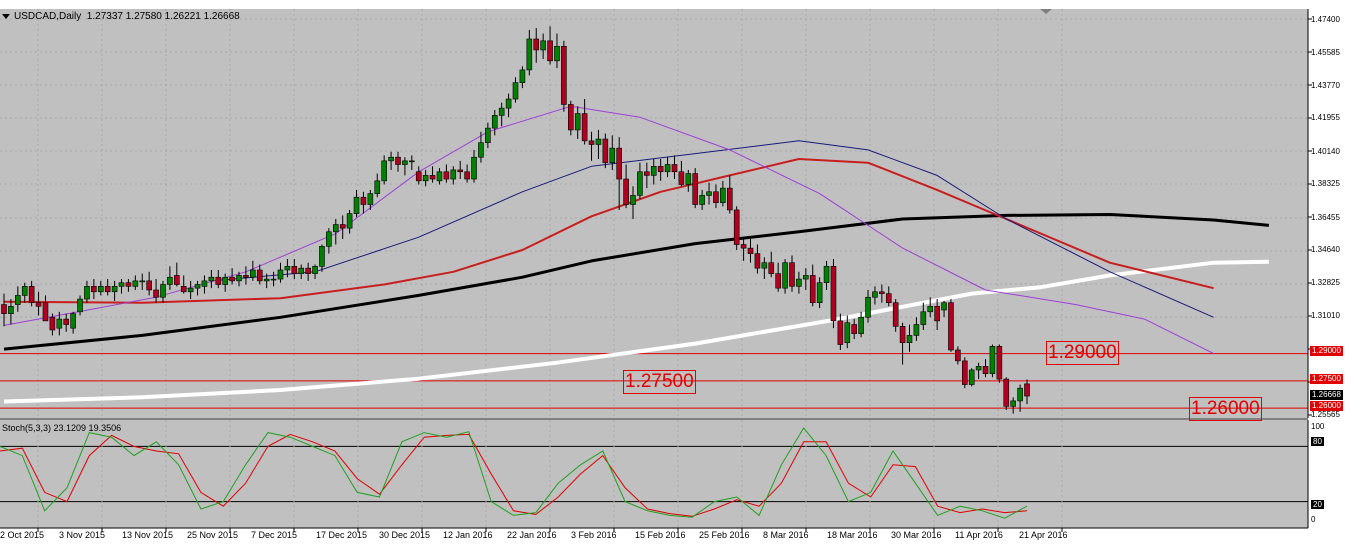 The width and height of the screenshot is (1356, 547). What do you see at coordinates (786, 535) in the screenshot?
I see `time-label: 8 Mar 2016` at bounding box center [786, 535].